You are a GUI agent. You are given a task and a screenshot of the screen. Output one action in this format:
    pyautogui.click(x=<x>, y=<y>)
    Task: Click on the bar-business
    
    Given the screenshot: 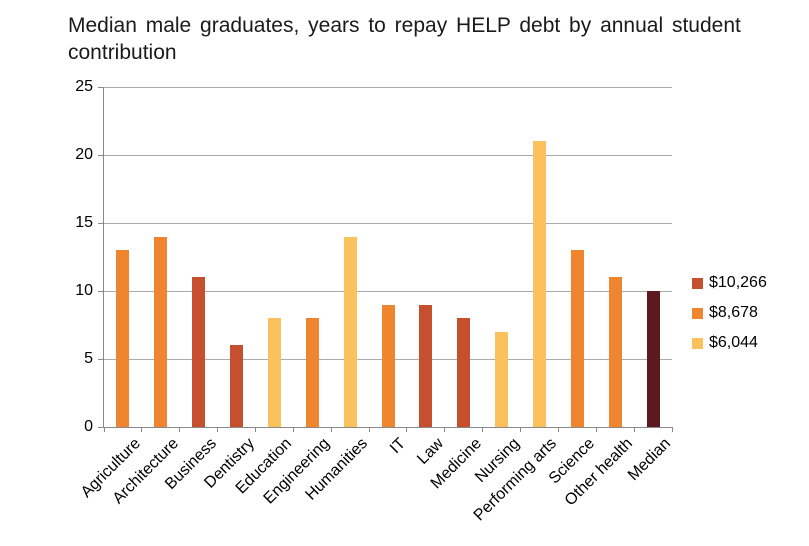 What is the action you would take?
    pyautogui.click(x=199, y=352)
    